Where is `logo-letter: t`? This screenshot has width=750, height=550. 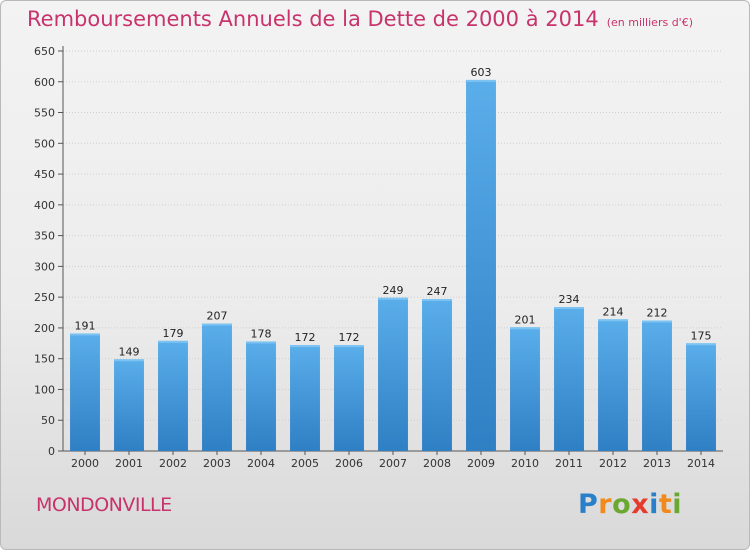 logo-letter: t is located at coordinates (665, 504).